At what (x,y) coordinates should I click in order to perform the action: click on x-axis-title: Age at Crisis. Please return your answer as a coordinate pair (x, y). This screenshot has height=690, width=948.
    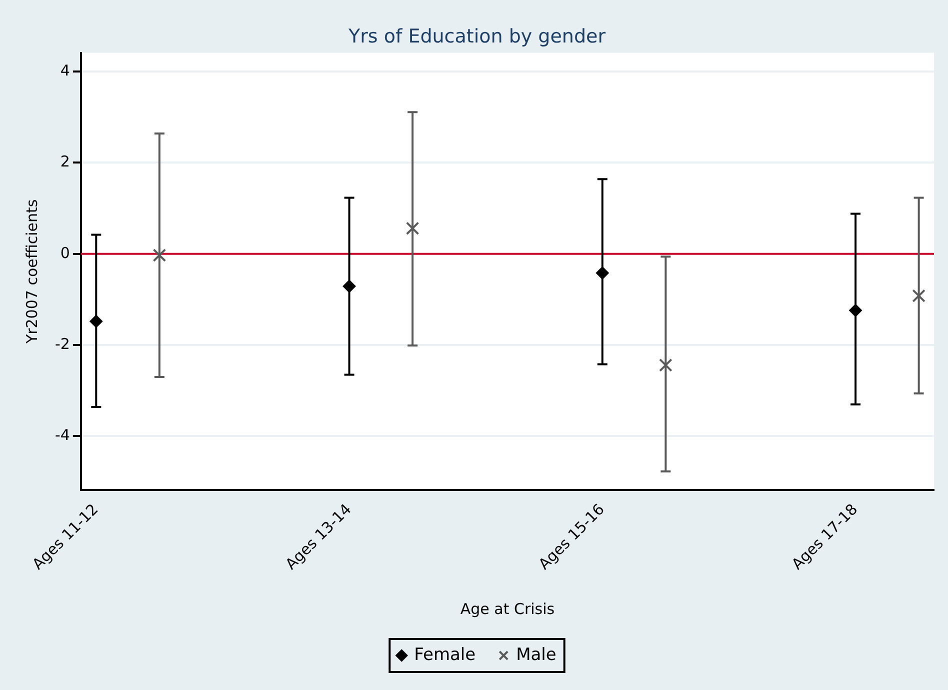
    Looking at the image, I should click on (507, 609).